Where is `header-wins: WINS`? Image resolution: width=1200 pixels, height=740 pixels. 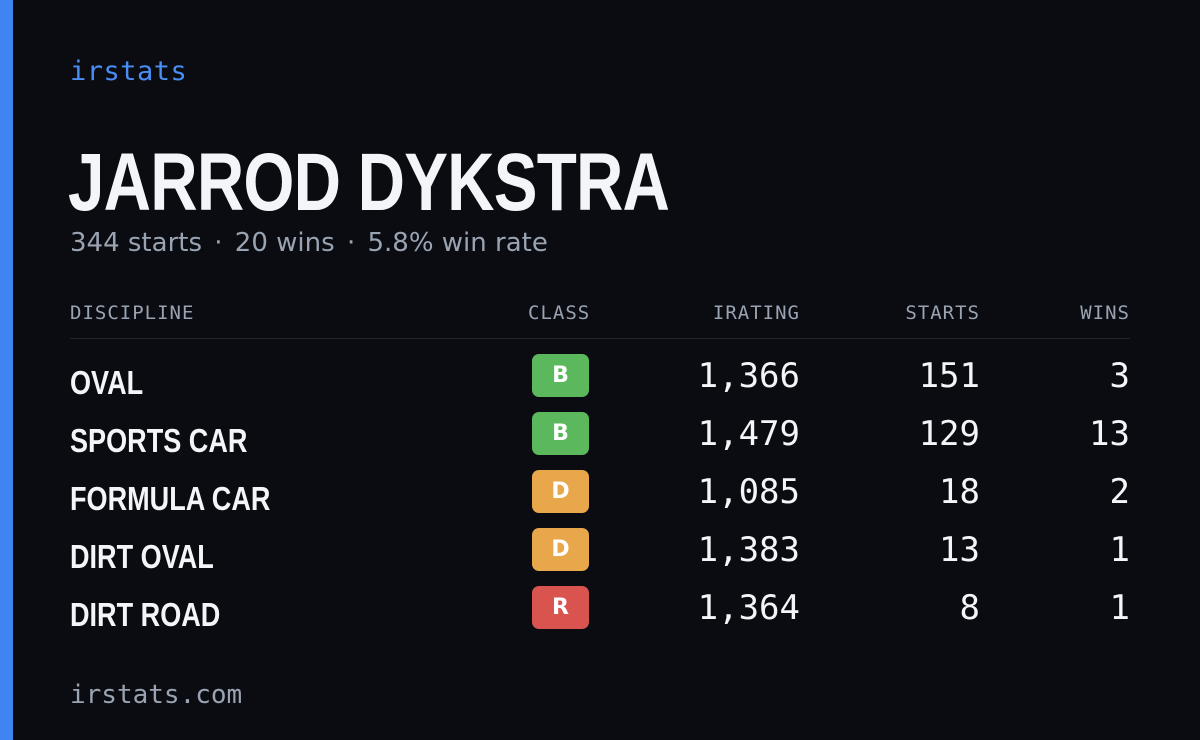
header-wins: WINS is located at coordinates (1105, 313).